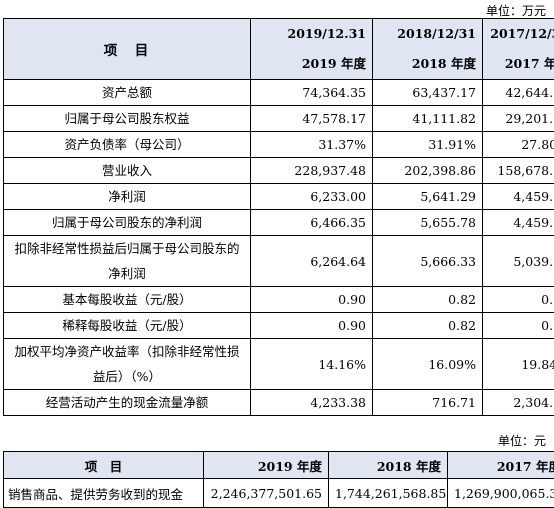 This screenshot has width=554, height=508. Describe the element at coordinates (127, 403) in the screenshot. I see `row-label: 经营活动产生的现金流量净额` at that location.